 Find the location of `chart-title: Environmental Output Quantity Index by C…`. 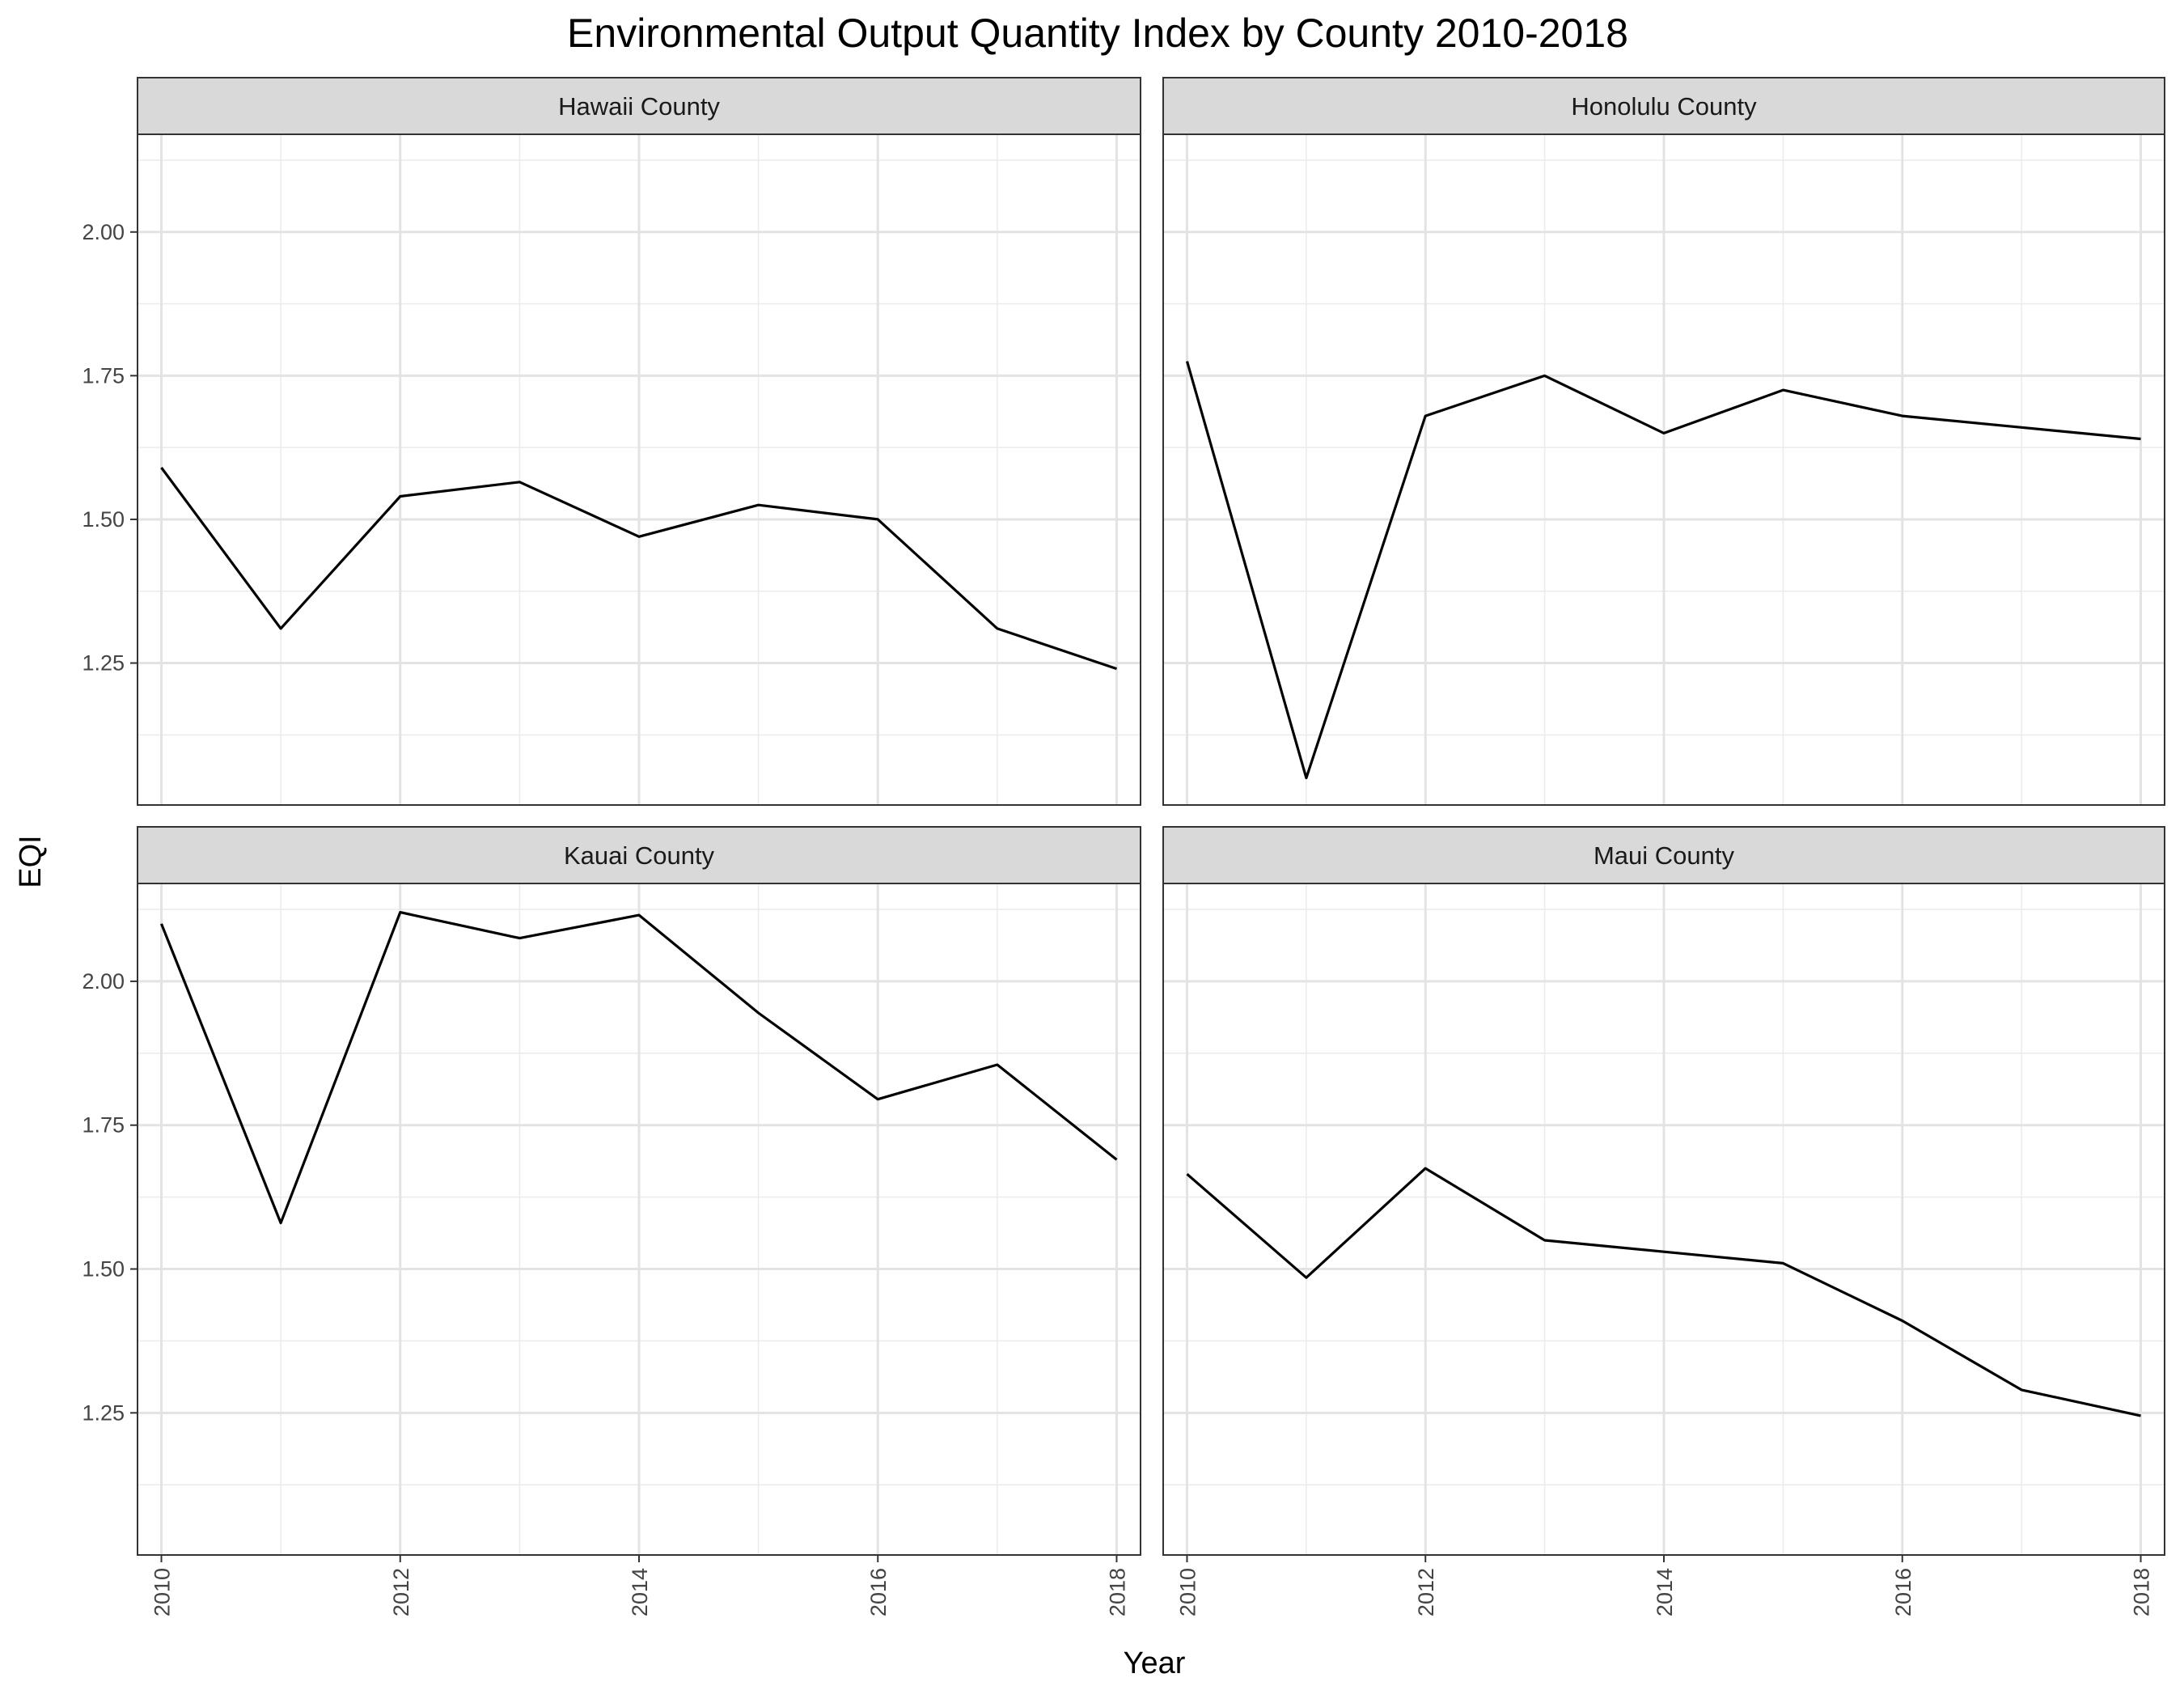

chart-title: Environmental Output Quantity Index by C… is located at coordinates (1097, 33).